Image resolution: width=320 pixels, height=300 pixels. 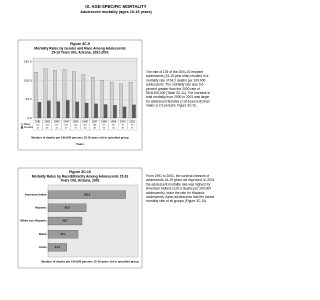 I want to click on legend-label: Females, so click(x=29, y=127).